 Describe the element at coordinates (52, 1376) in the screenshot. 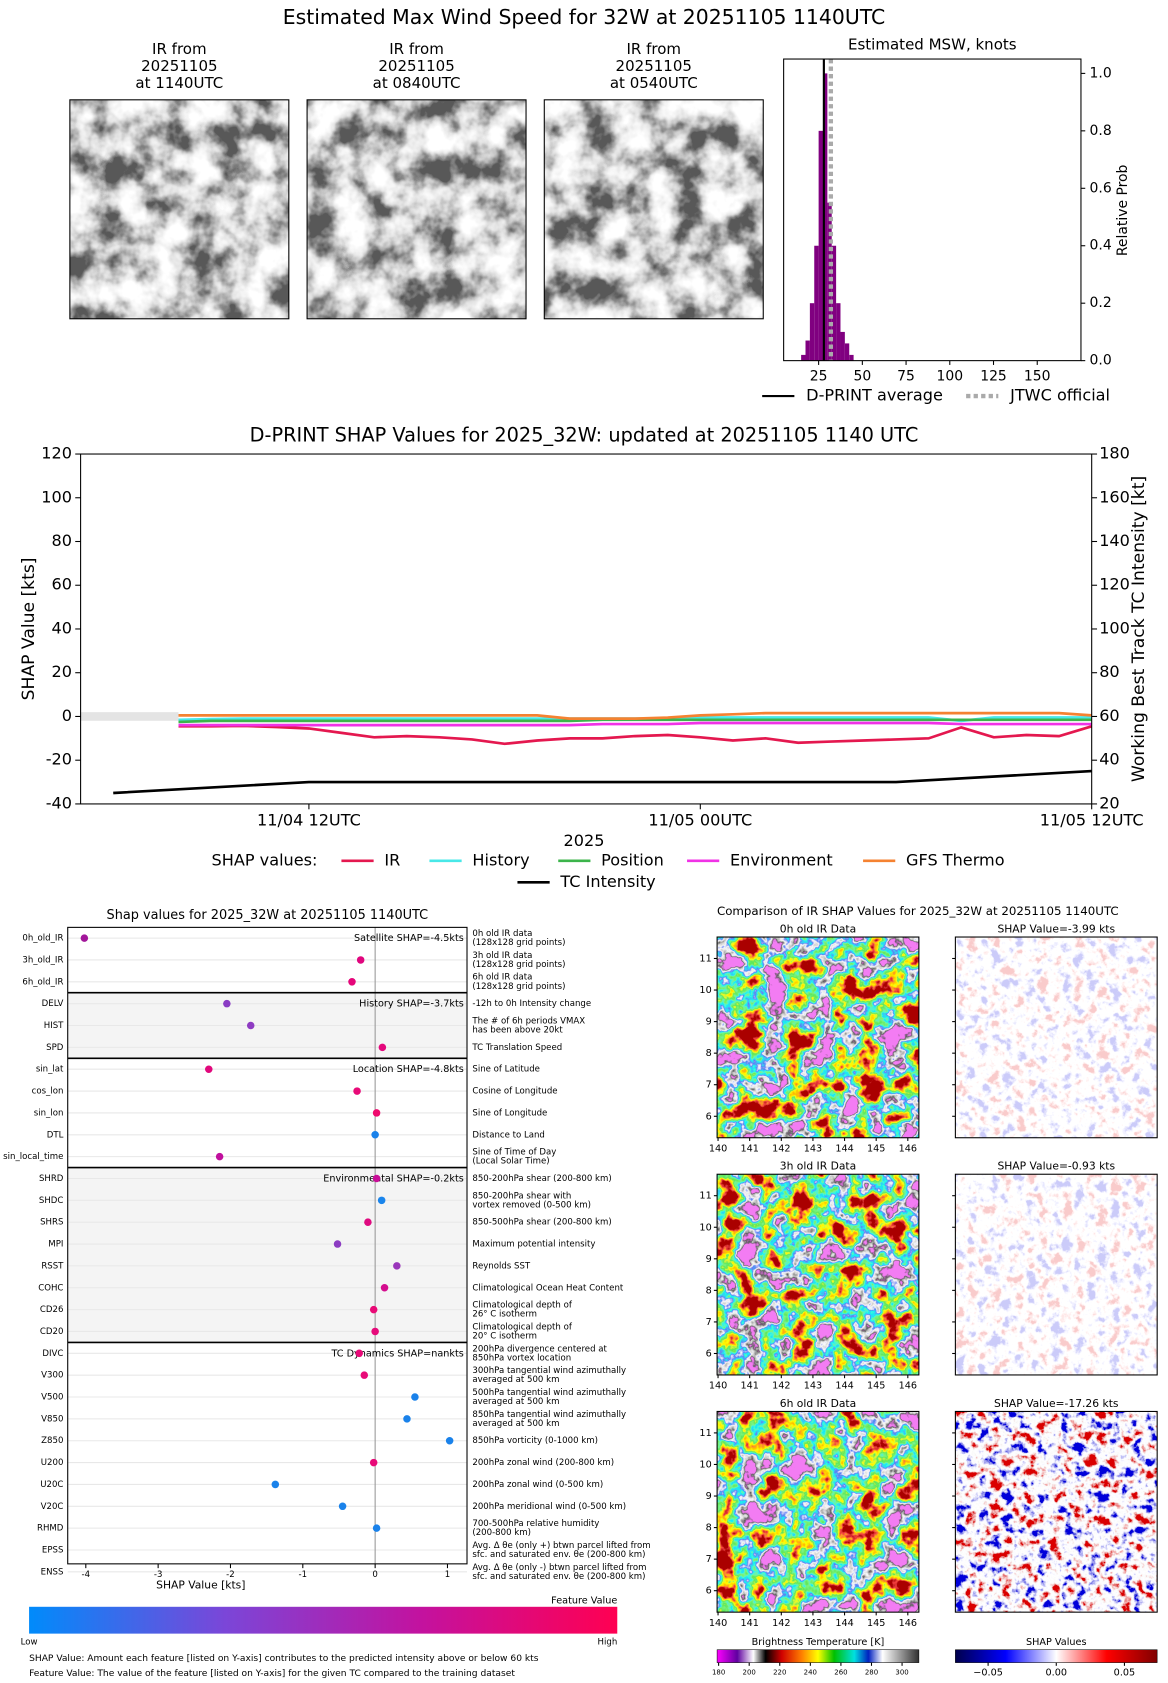

I see `feature-label: V300` at that location.